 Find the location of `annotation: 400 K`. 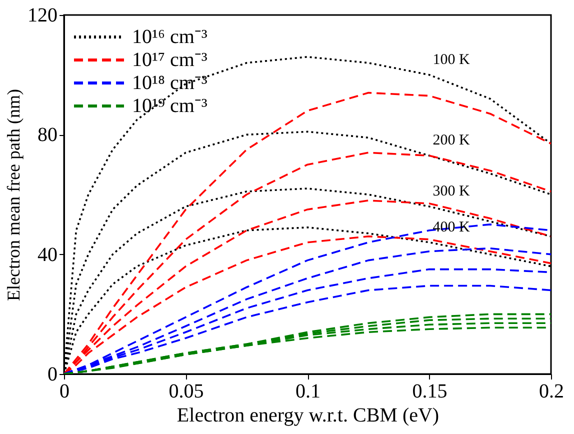

annotation: 400 K is located at coordinates (451, 227).